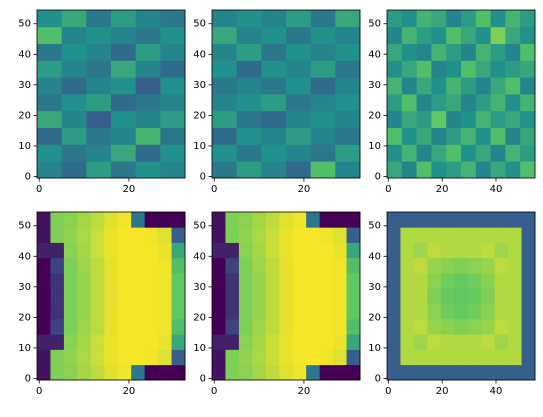  Describe the element at coordinates (374, 226) in the screenshot. I see `y-tick-label: 50` at that location.